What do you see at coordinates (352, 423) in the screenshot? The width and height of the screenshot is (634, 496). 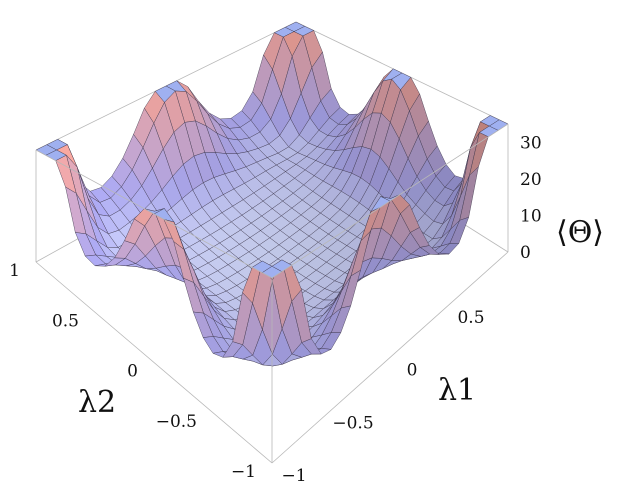 I see `x-tick-label: −0.5` at bounding box center [352, 423].